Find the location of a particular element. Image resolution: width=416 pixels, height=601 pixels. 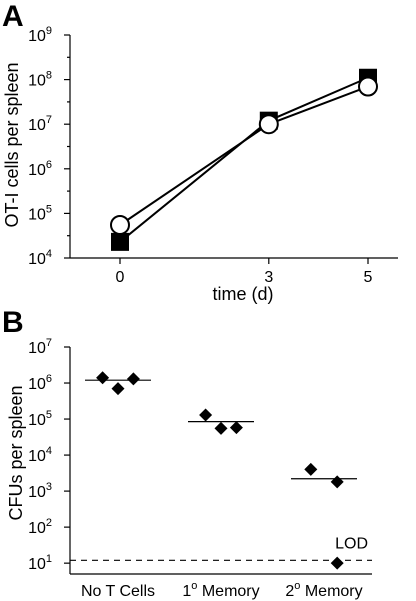

panel-a-square-marker is located at coordinates (120, 241).